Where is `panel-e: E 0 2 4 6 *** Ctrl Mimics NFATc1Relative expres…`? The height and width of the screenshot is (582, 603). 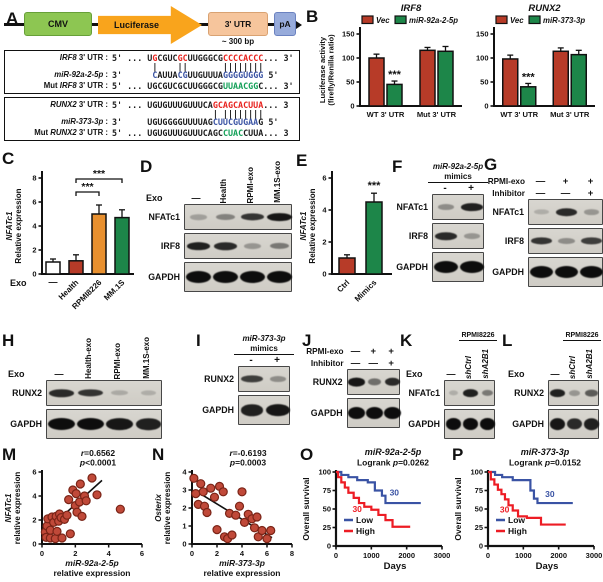
panel-e: E 0 2 4 6 *** Ctrl Mimics NFATc1Relative expres… is located at coordinates (348, 240).